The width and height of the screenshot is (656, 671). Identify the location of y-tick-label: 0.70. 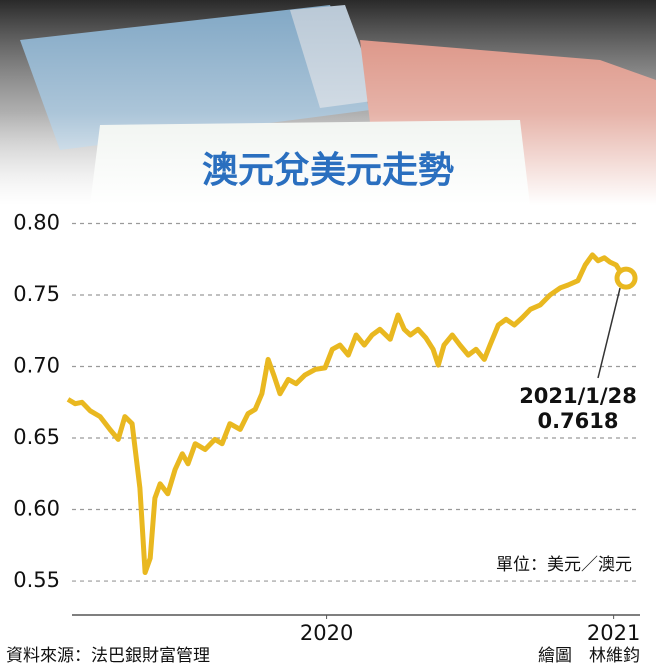
(36, 366).